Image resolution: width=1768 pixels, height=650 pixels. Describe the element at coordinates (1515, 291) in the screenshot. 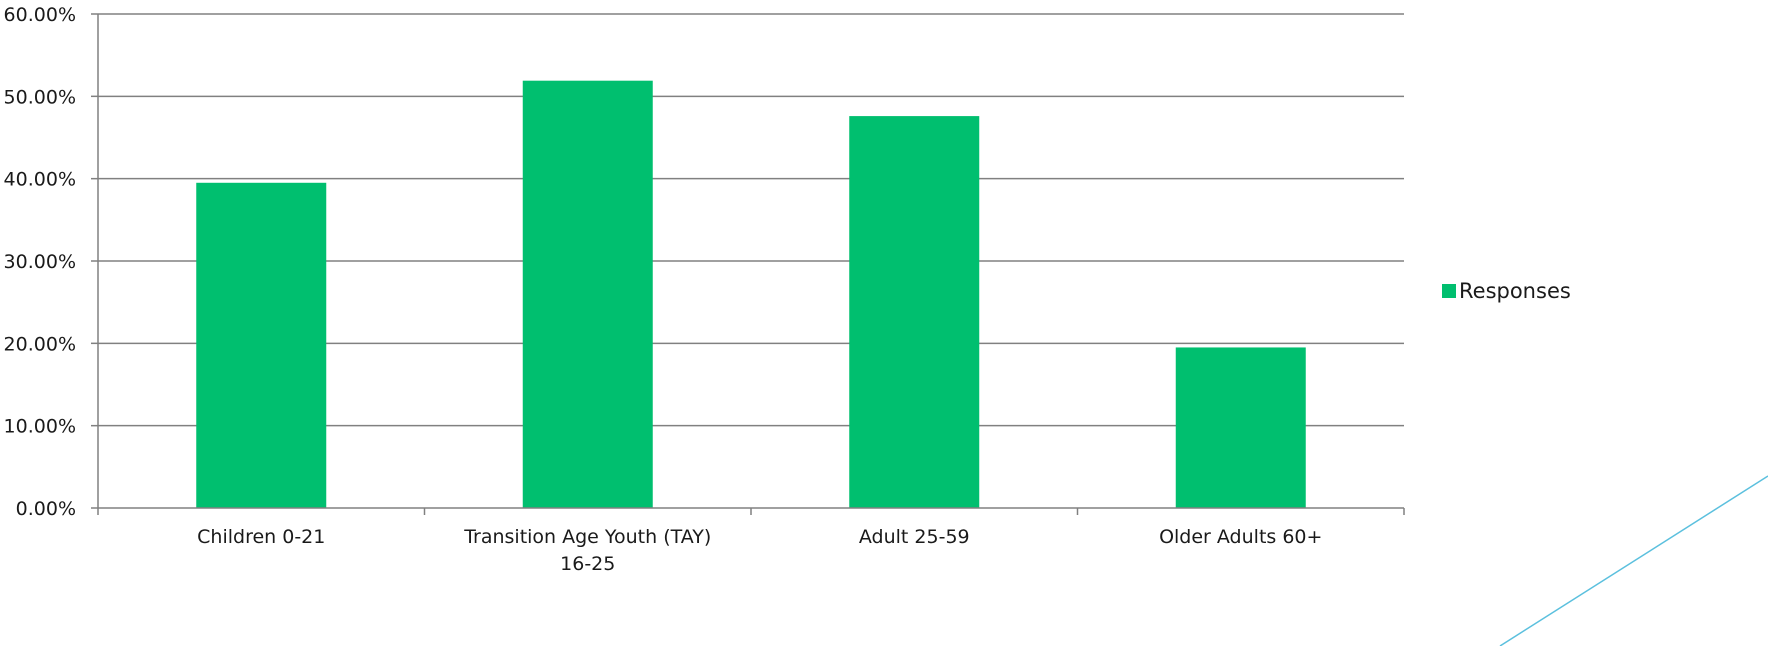

I see `legend-label: Responses` at that location.